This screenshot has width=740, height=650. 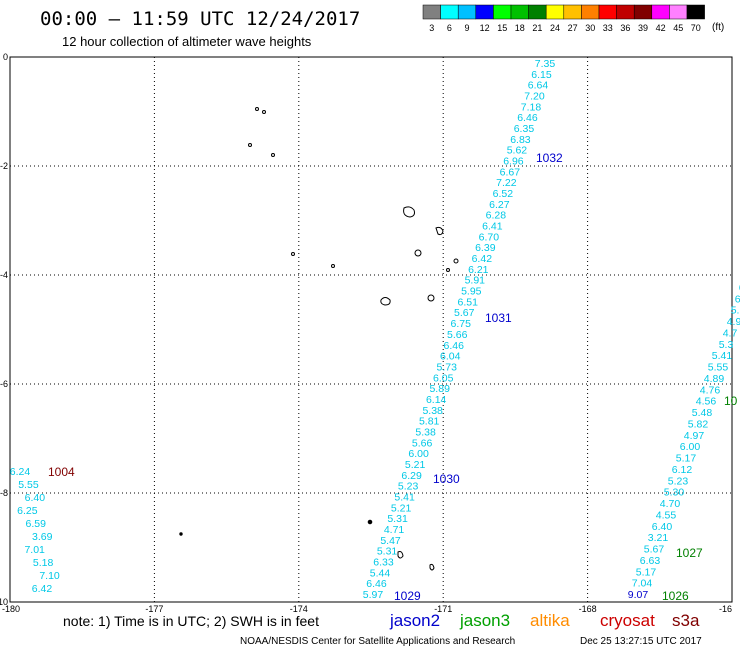 What do you see at coordinates (675, 596) in the screenshot?
I see `pass-number-label: 1026` at bounding box center [675, 596].